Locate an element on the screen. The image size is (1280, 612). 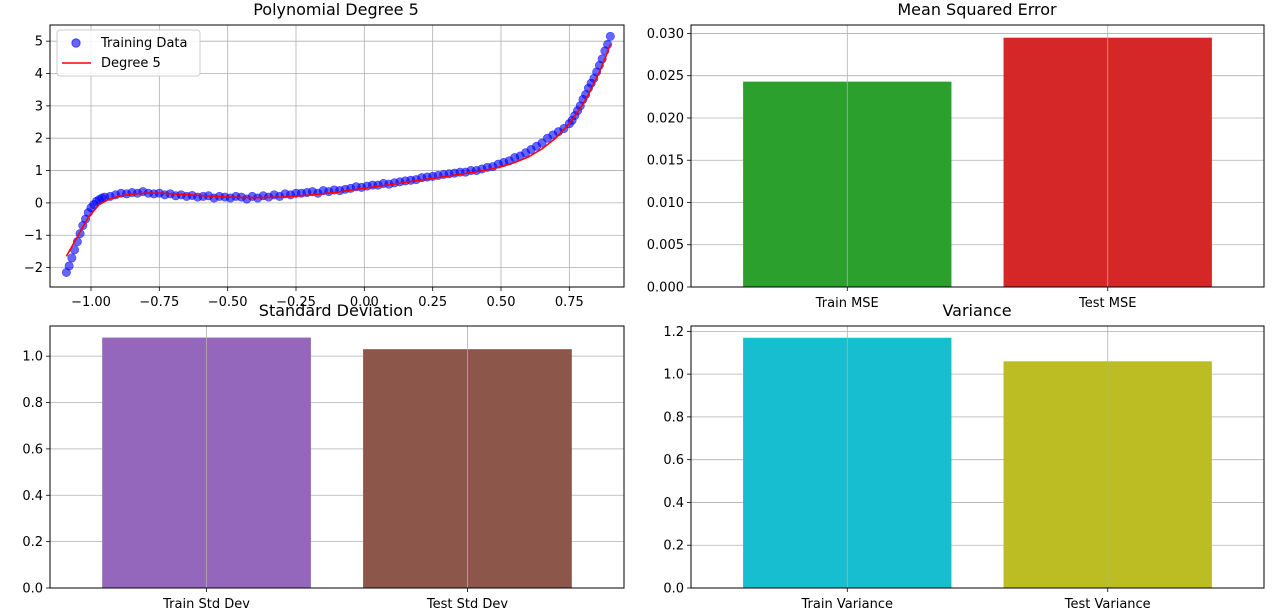
y-tick-label: 0.000 is located at coordinates (665, 288).